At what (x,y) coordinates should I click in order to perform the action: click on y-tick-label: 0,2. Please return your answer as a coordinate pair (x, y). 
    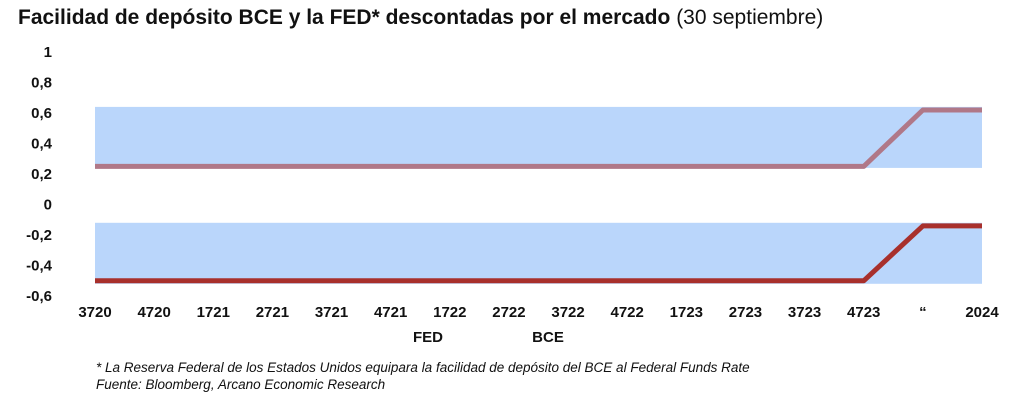
    Looking at the image, I should click on (41, 174).